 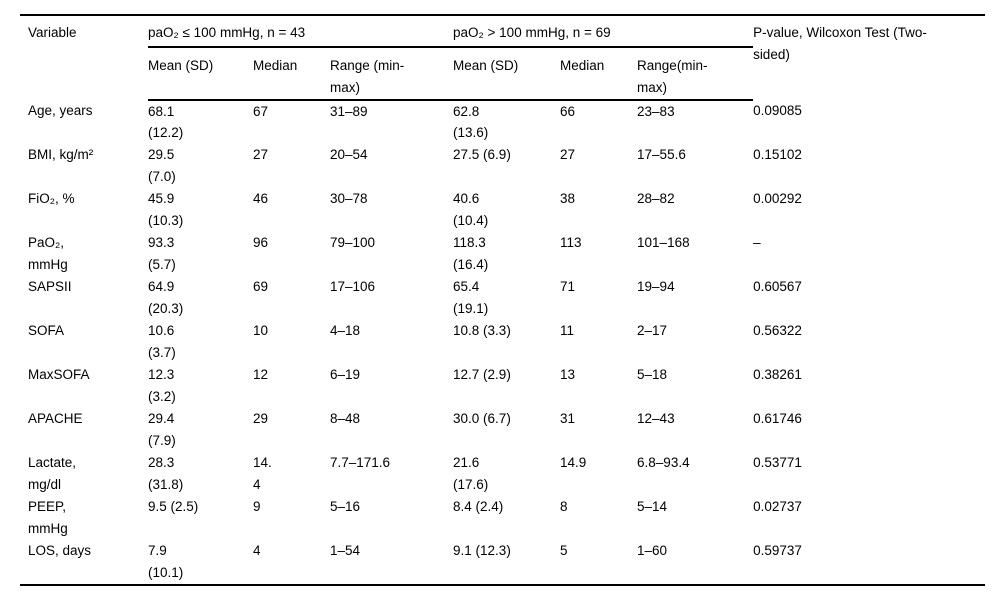 I want to click on g2-median-cell: 71, so click(x=568, y=287).